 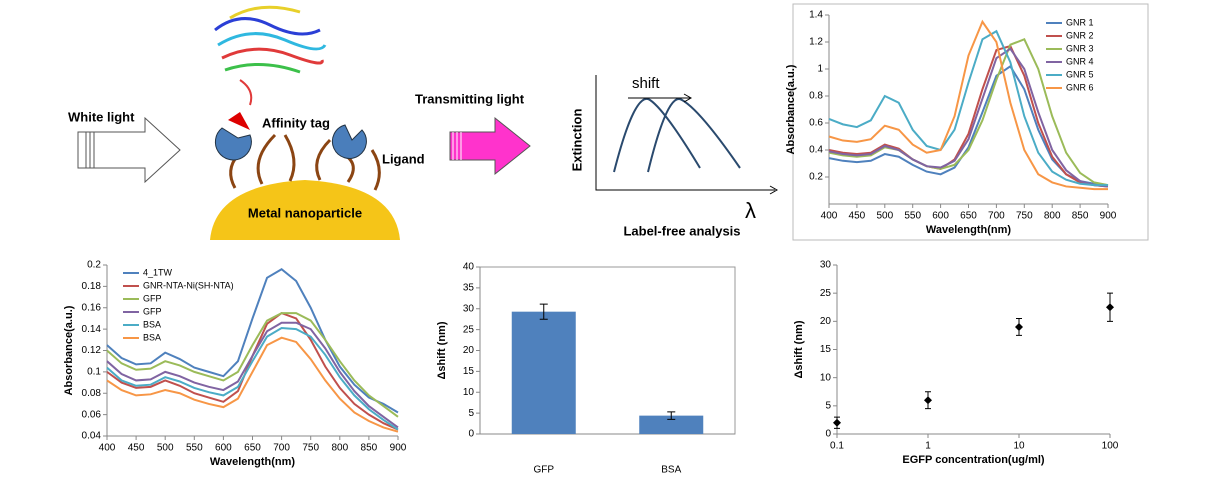 I want to click on legend-label: GNR 1, so click(x=1080, y=22).